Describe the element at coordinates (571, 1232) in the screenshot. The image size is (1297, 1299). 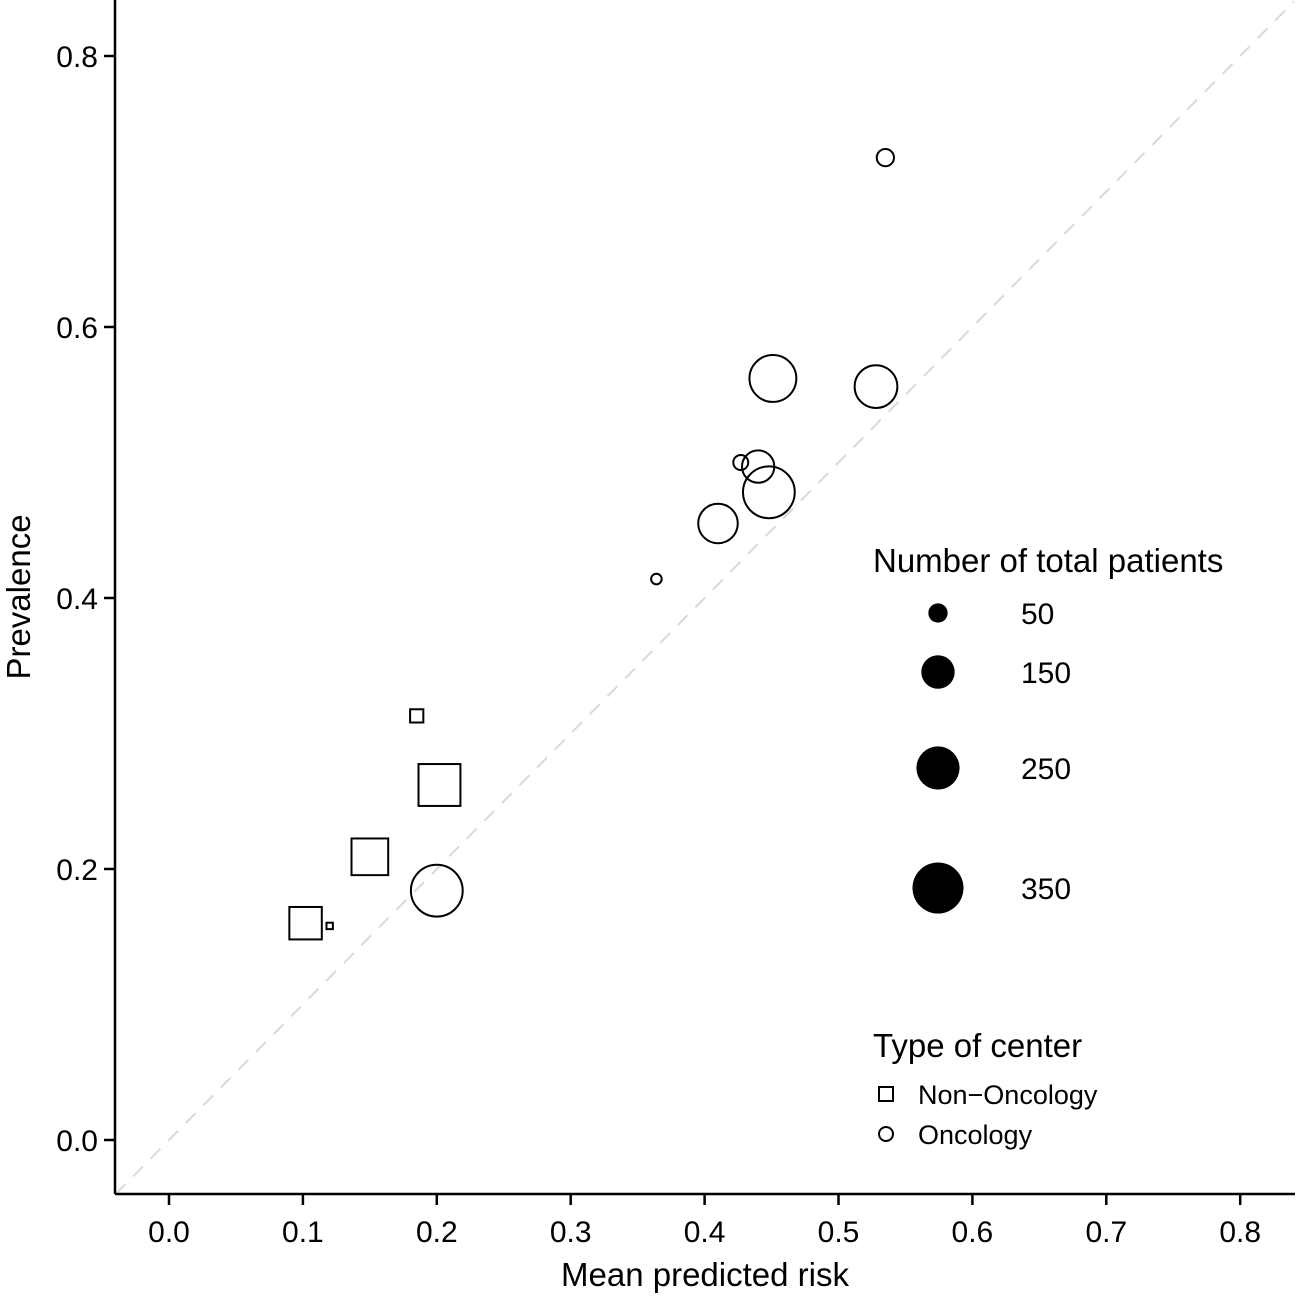
I see `x-tick-label-3: 0.3` at that location.